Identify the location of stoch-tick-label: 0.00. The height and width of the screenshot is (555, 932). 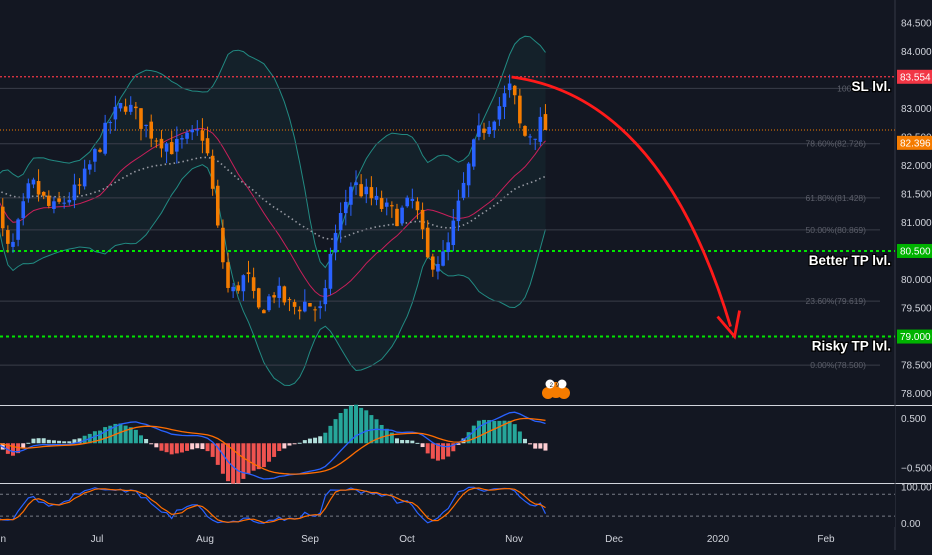
(911, 524).